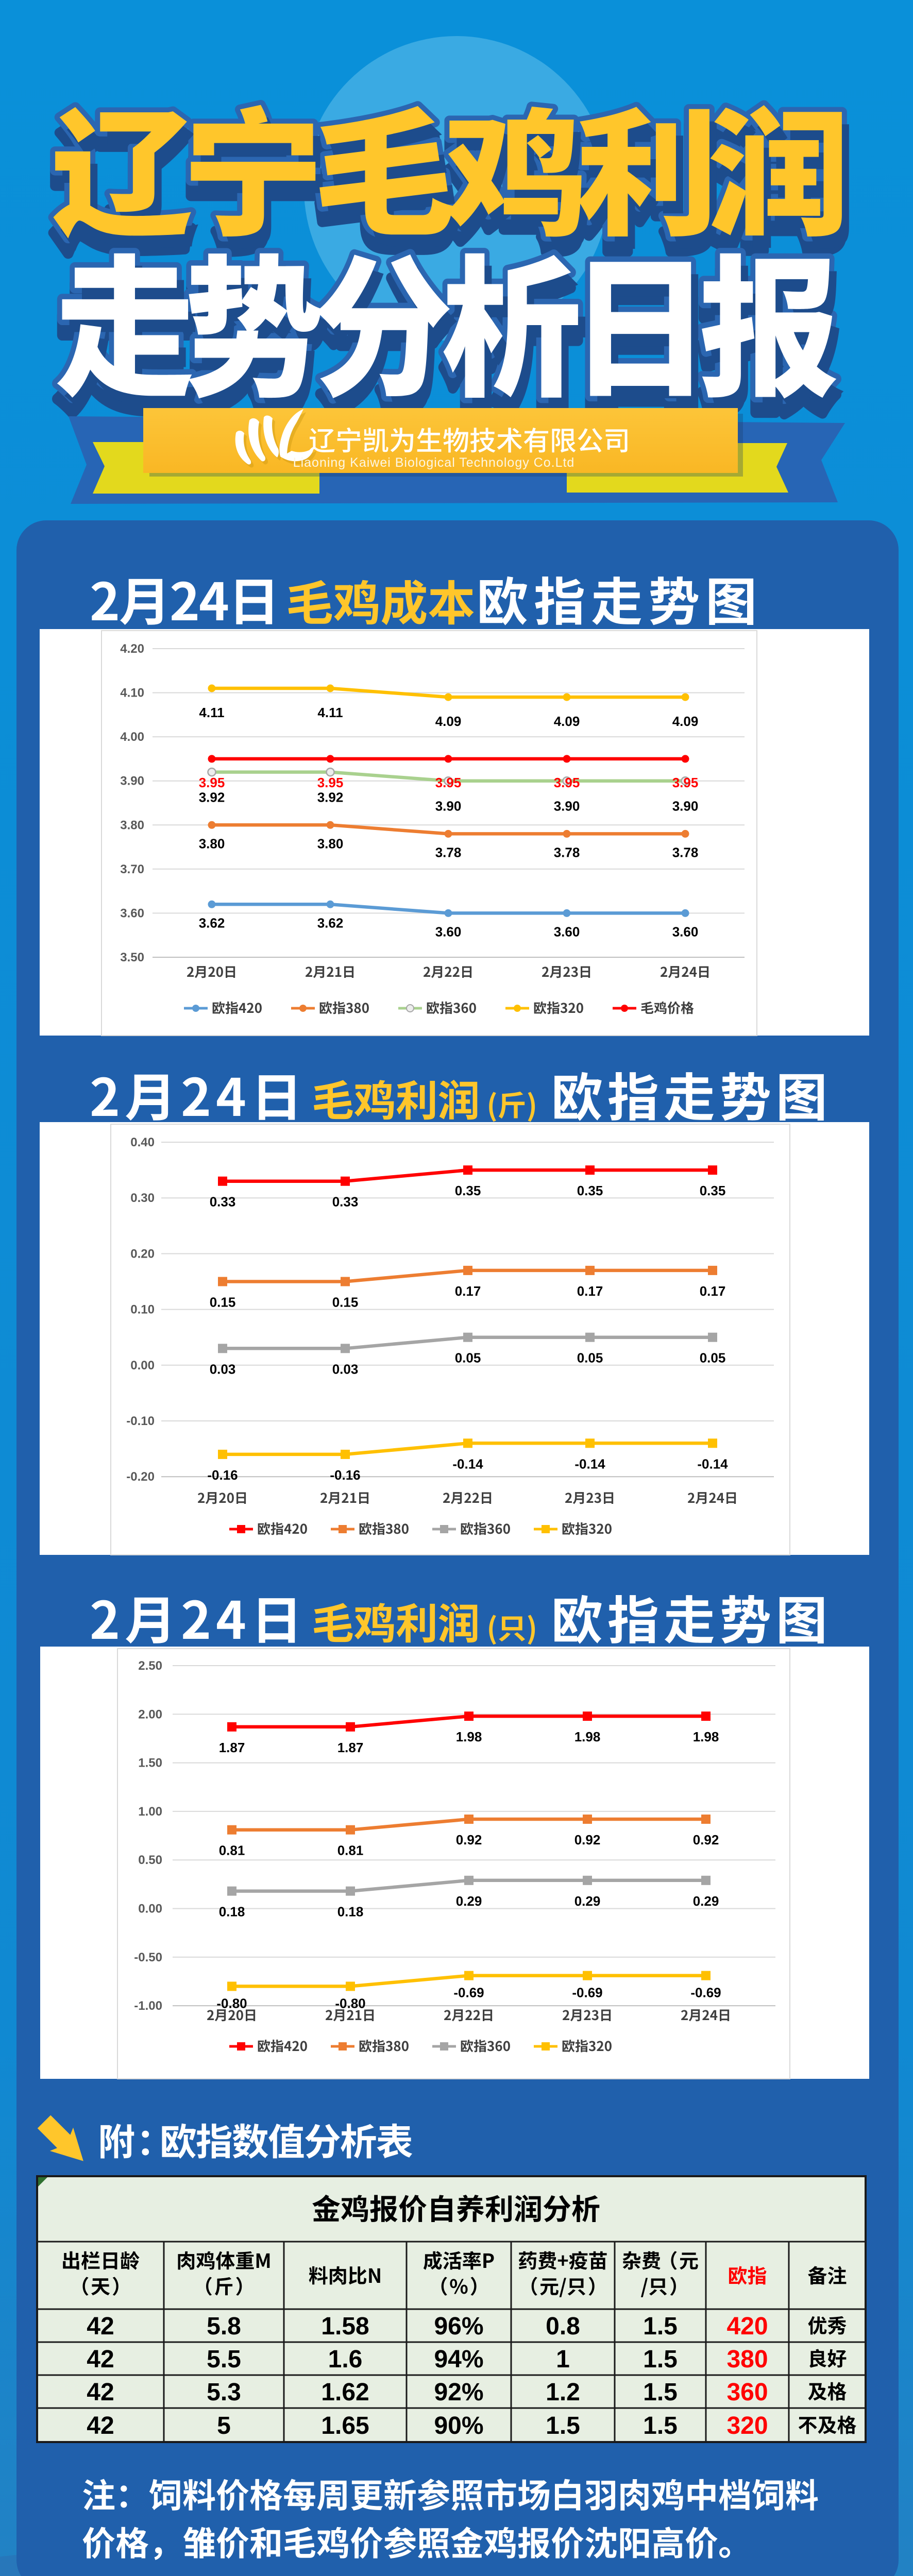  What do you see at coordinates (148, 1957) in the screenshot?
I see `svg-text: -0.50` at bounding box center [148, 1957].